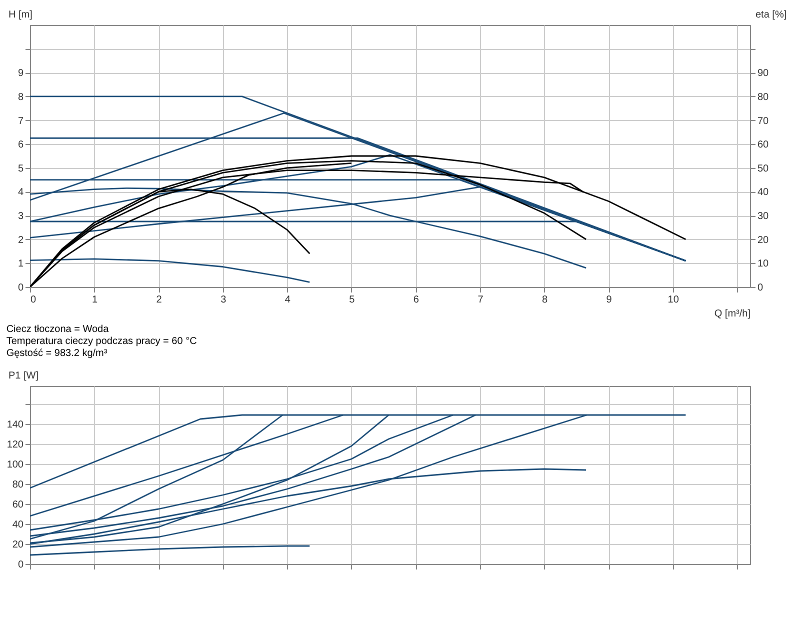 This screenshot has width=803, height=625. What do you see at coordinates (609, 300) in the screenshot?
I see `x-tick-label: 9` at bounding box center [609, 300].